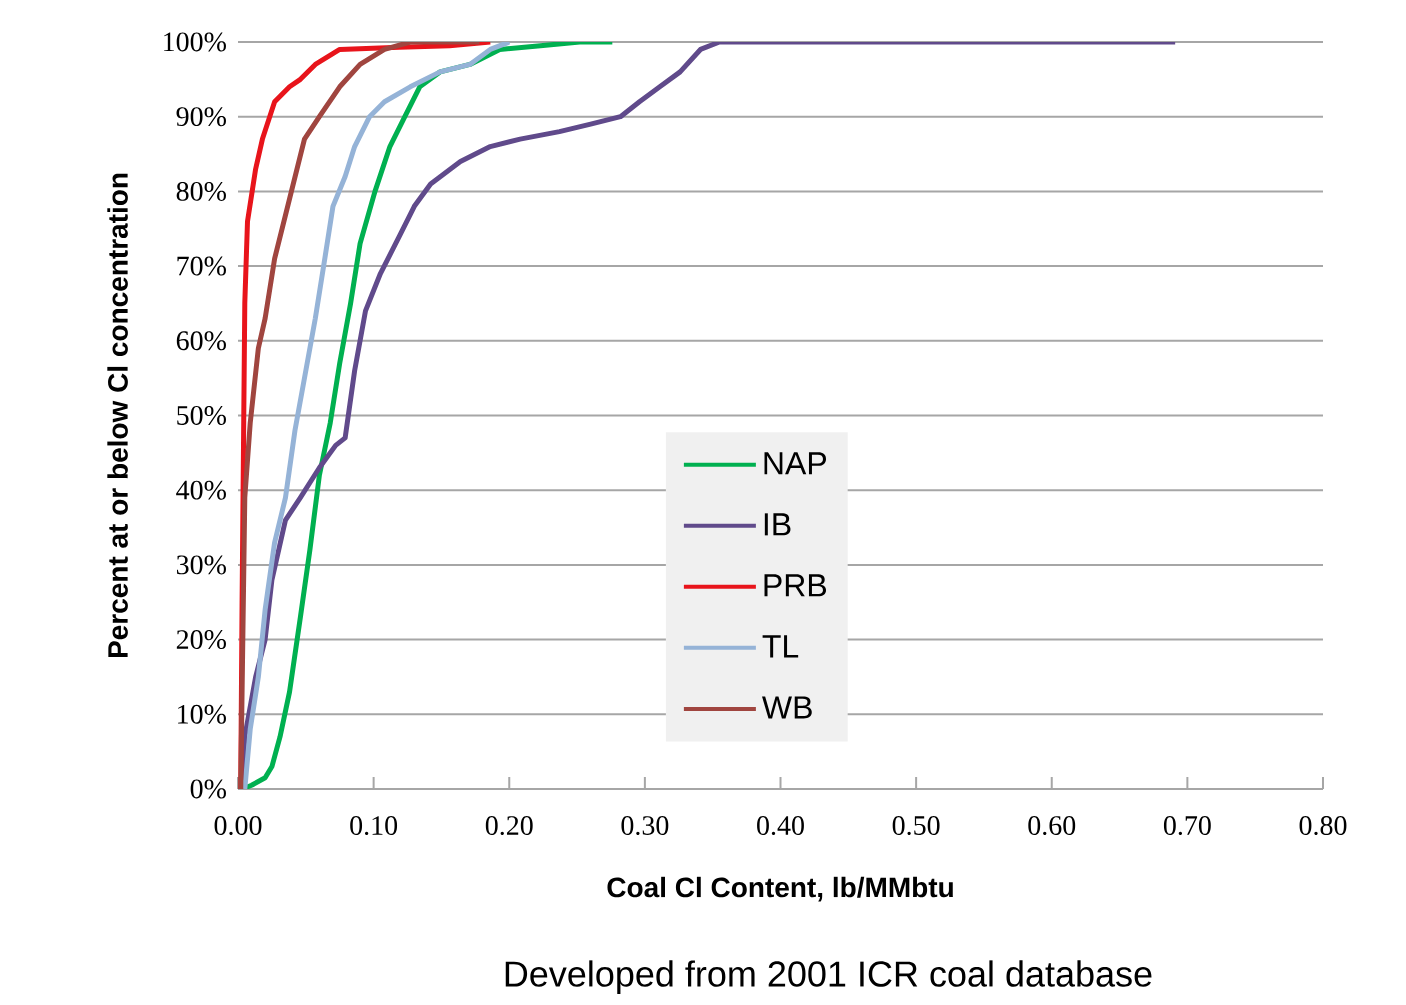  Describe the element at coordinates (195, 42) in the screenshot. I see `y-tick-label: 100%` at that location.